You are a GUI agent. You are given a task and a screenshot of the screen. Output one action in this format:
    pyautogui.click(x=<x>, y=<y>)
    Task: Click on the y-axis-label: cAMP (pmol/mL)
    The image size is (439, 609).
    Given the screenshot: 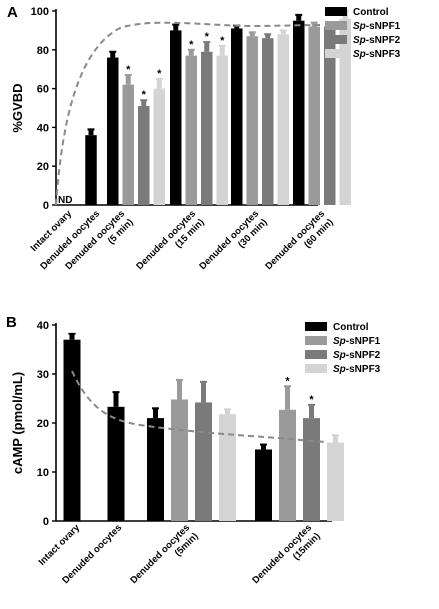 What is the action you would take?
    pyautogui.click(x=17, y=423)
    